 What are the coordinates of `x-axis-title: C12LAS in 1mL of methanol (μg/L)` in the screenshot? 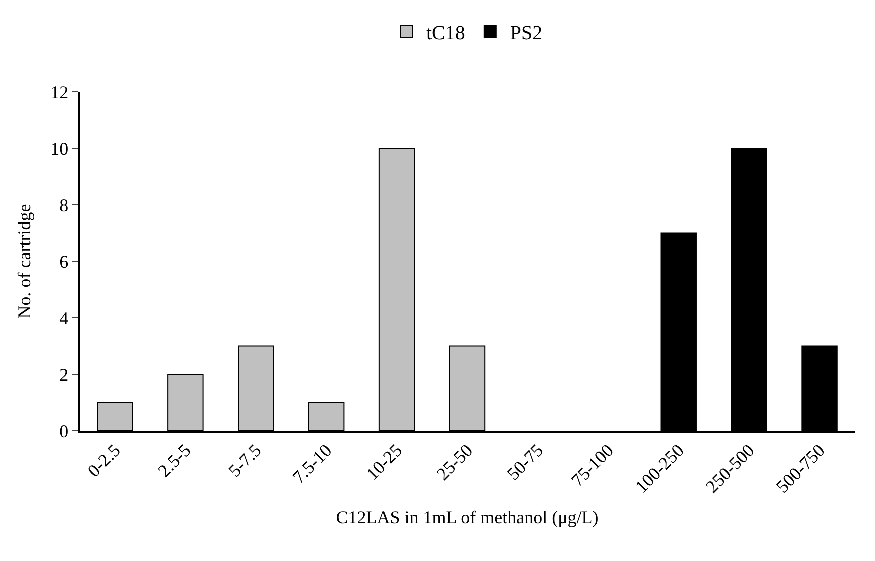 It's located at (467, 518).